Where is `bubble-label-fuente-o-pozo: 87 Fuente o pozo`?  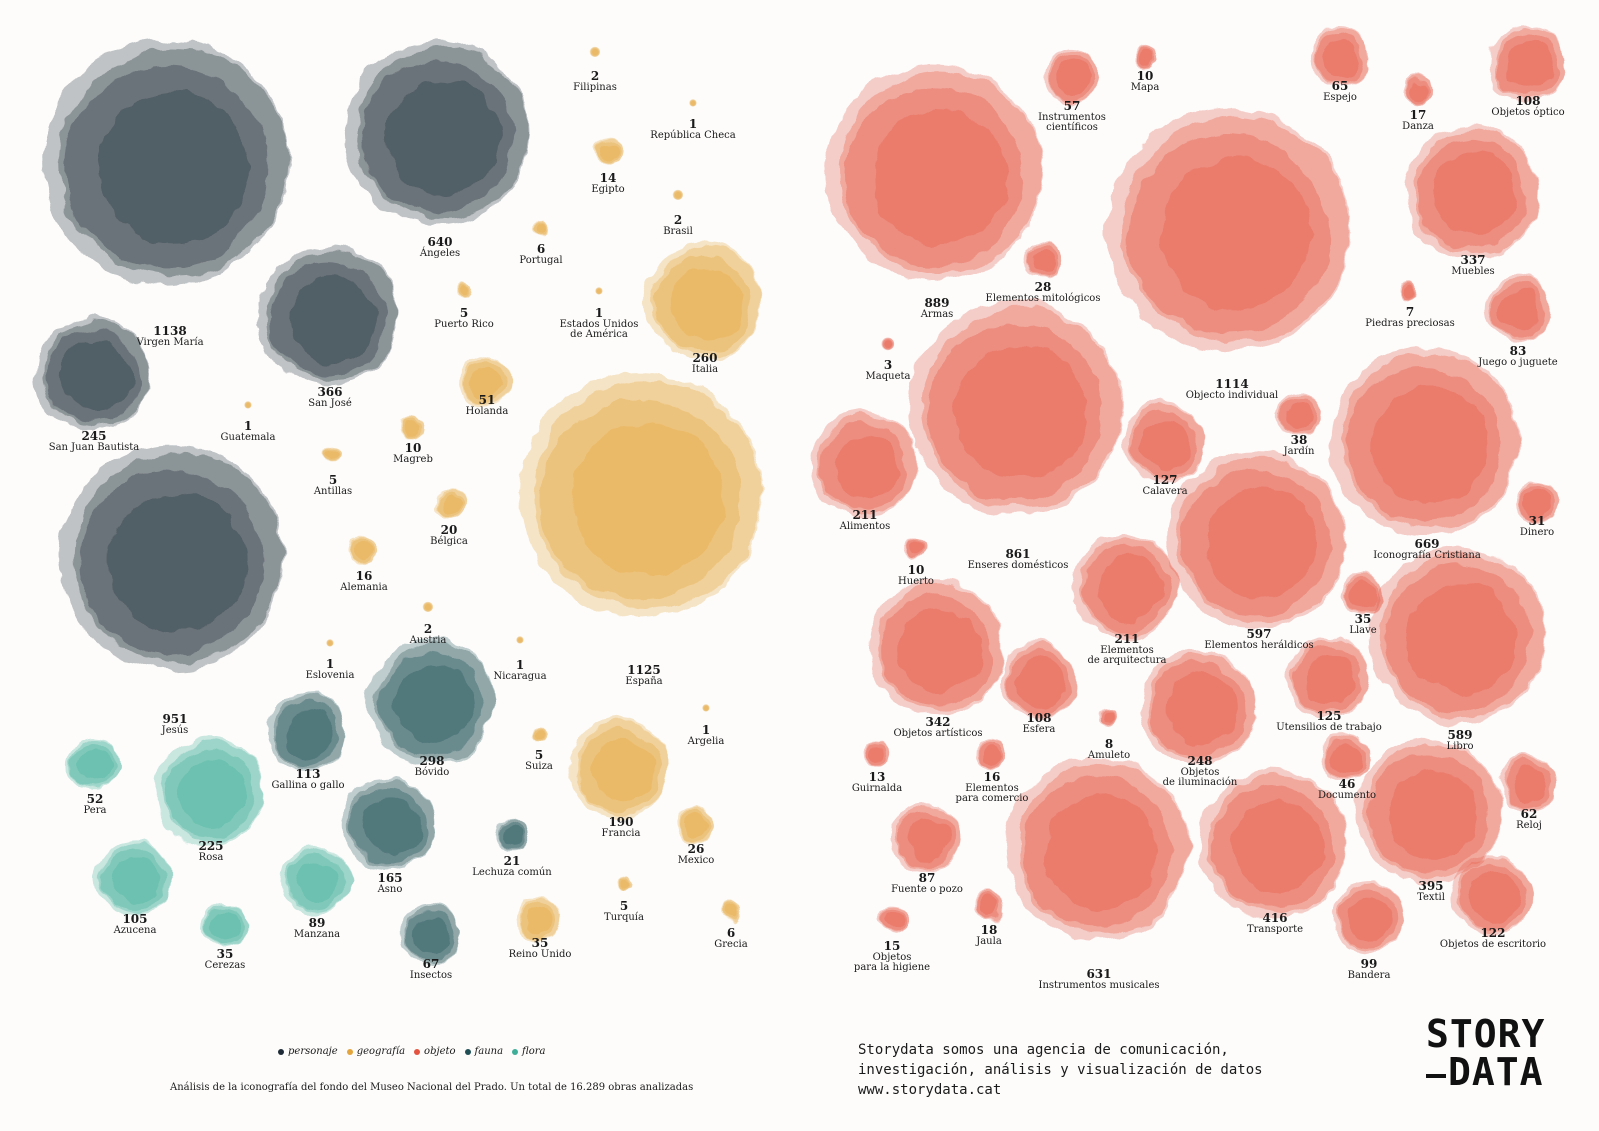
bubble-label-fuente-o-pozo: 87 Fuente o pozo is located at coordinates (927, 883).